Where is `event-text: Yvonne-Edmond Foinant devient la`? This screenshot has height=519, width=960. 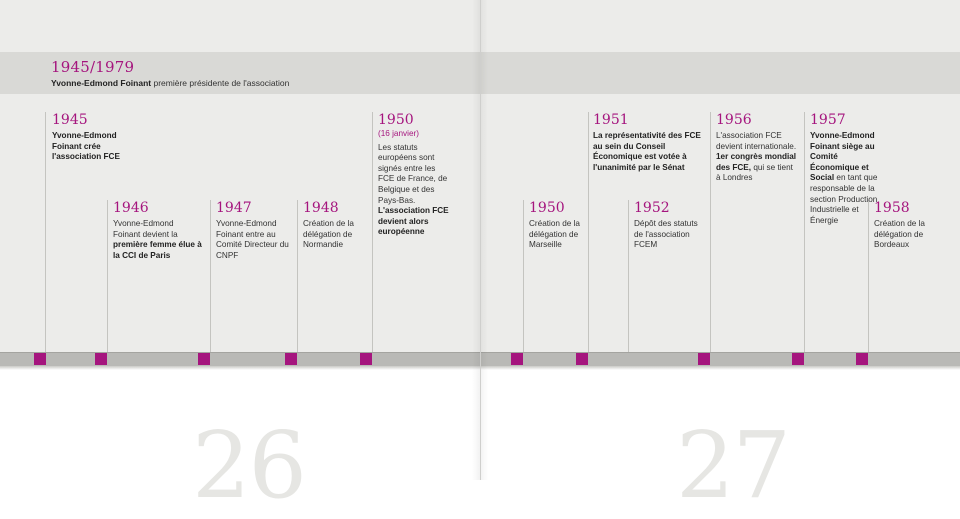
event-text: Yvonne-Edmond Foinant devient la is located at coordinates (145, 229).